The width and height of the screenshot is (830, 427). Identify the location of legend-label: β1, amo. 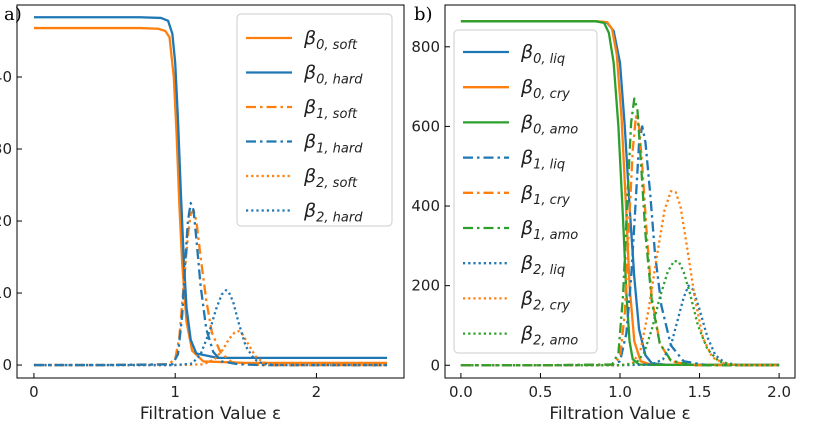
(549, 230).